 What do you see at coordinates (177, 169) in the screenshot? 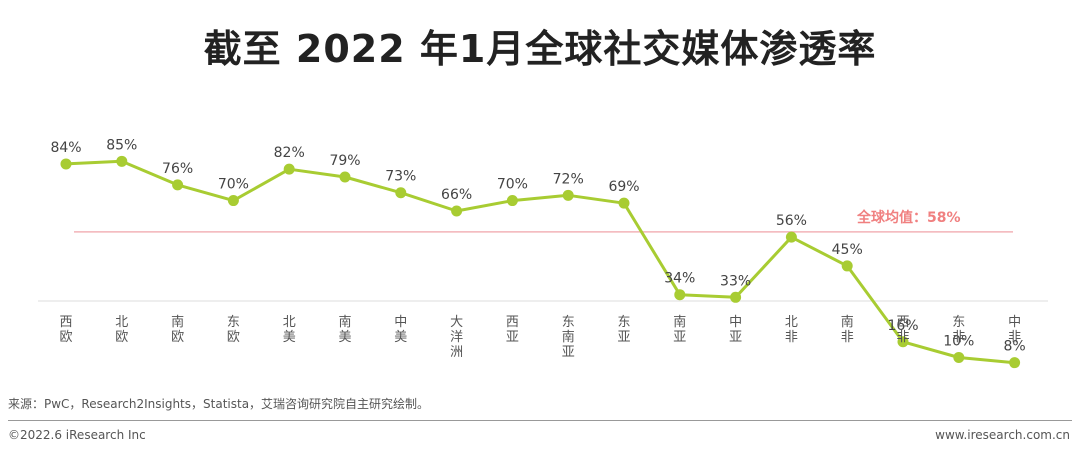
I see `data-label: 76%` at bounding box center [177, 169].